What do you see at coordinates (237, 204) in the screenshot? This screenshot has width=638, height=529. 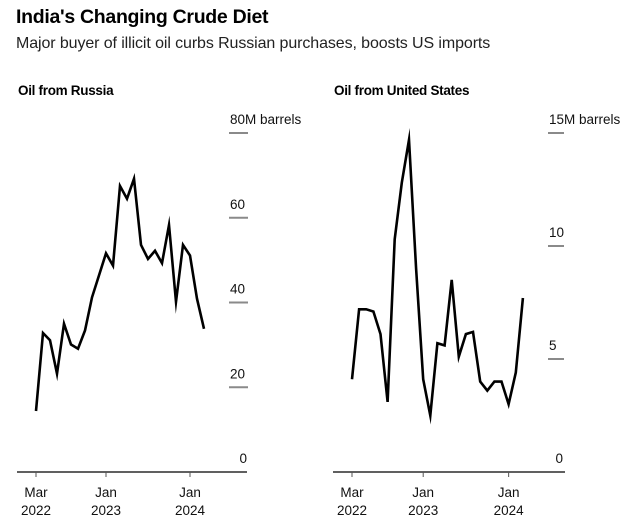 I see `y-tick-label: 60` at bounding box center [237, 204].